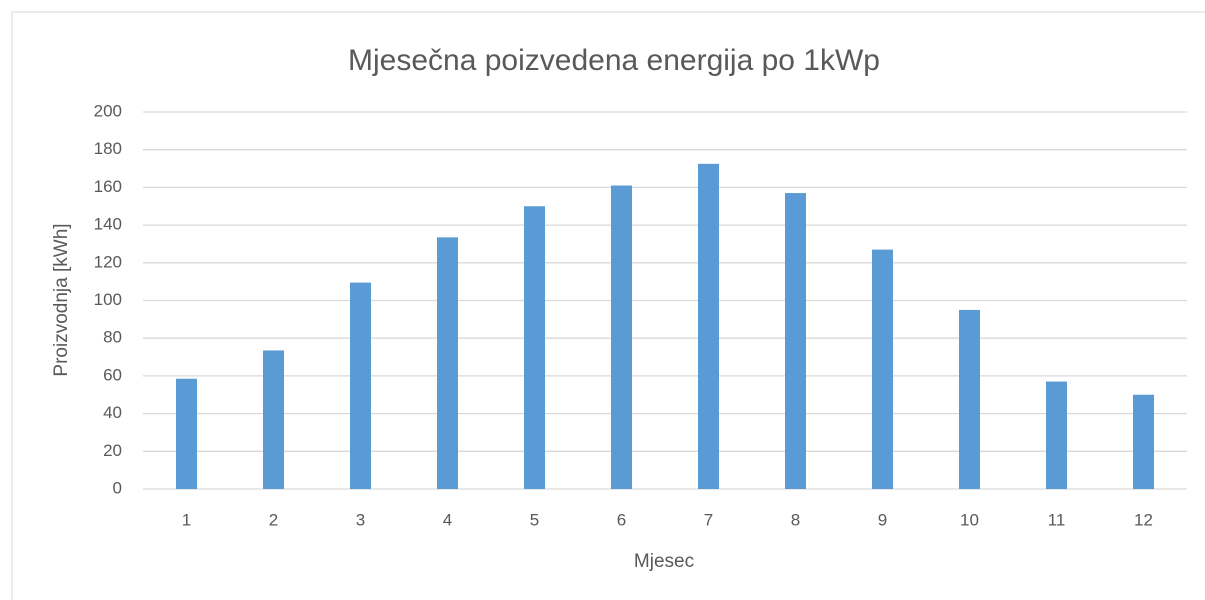  Describe the element at coordinates (108, 299) in the screenshot. I see `y-tick-label: 100` at that location.